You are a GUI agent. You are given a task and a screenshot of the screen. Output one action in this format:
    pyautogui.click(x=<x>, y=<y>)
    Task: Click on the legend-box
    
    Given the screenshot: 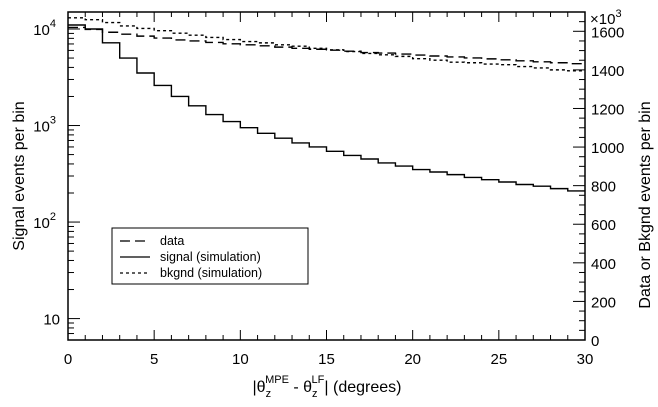 What is the action you would take?
    pyautogui.click(x=210, y=256)
    